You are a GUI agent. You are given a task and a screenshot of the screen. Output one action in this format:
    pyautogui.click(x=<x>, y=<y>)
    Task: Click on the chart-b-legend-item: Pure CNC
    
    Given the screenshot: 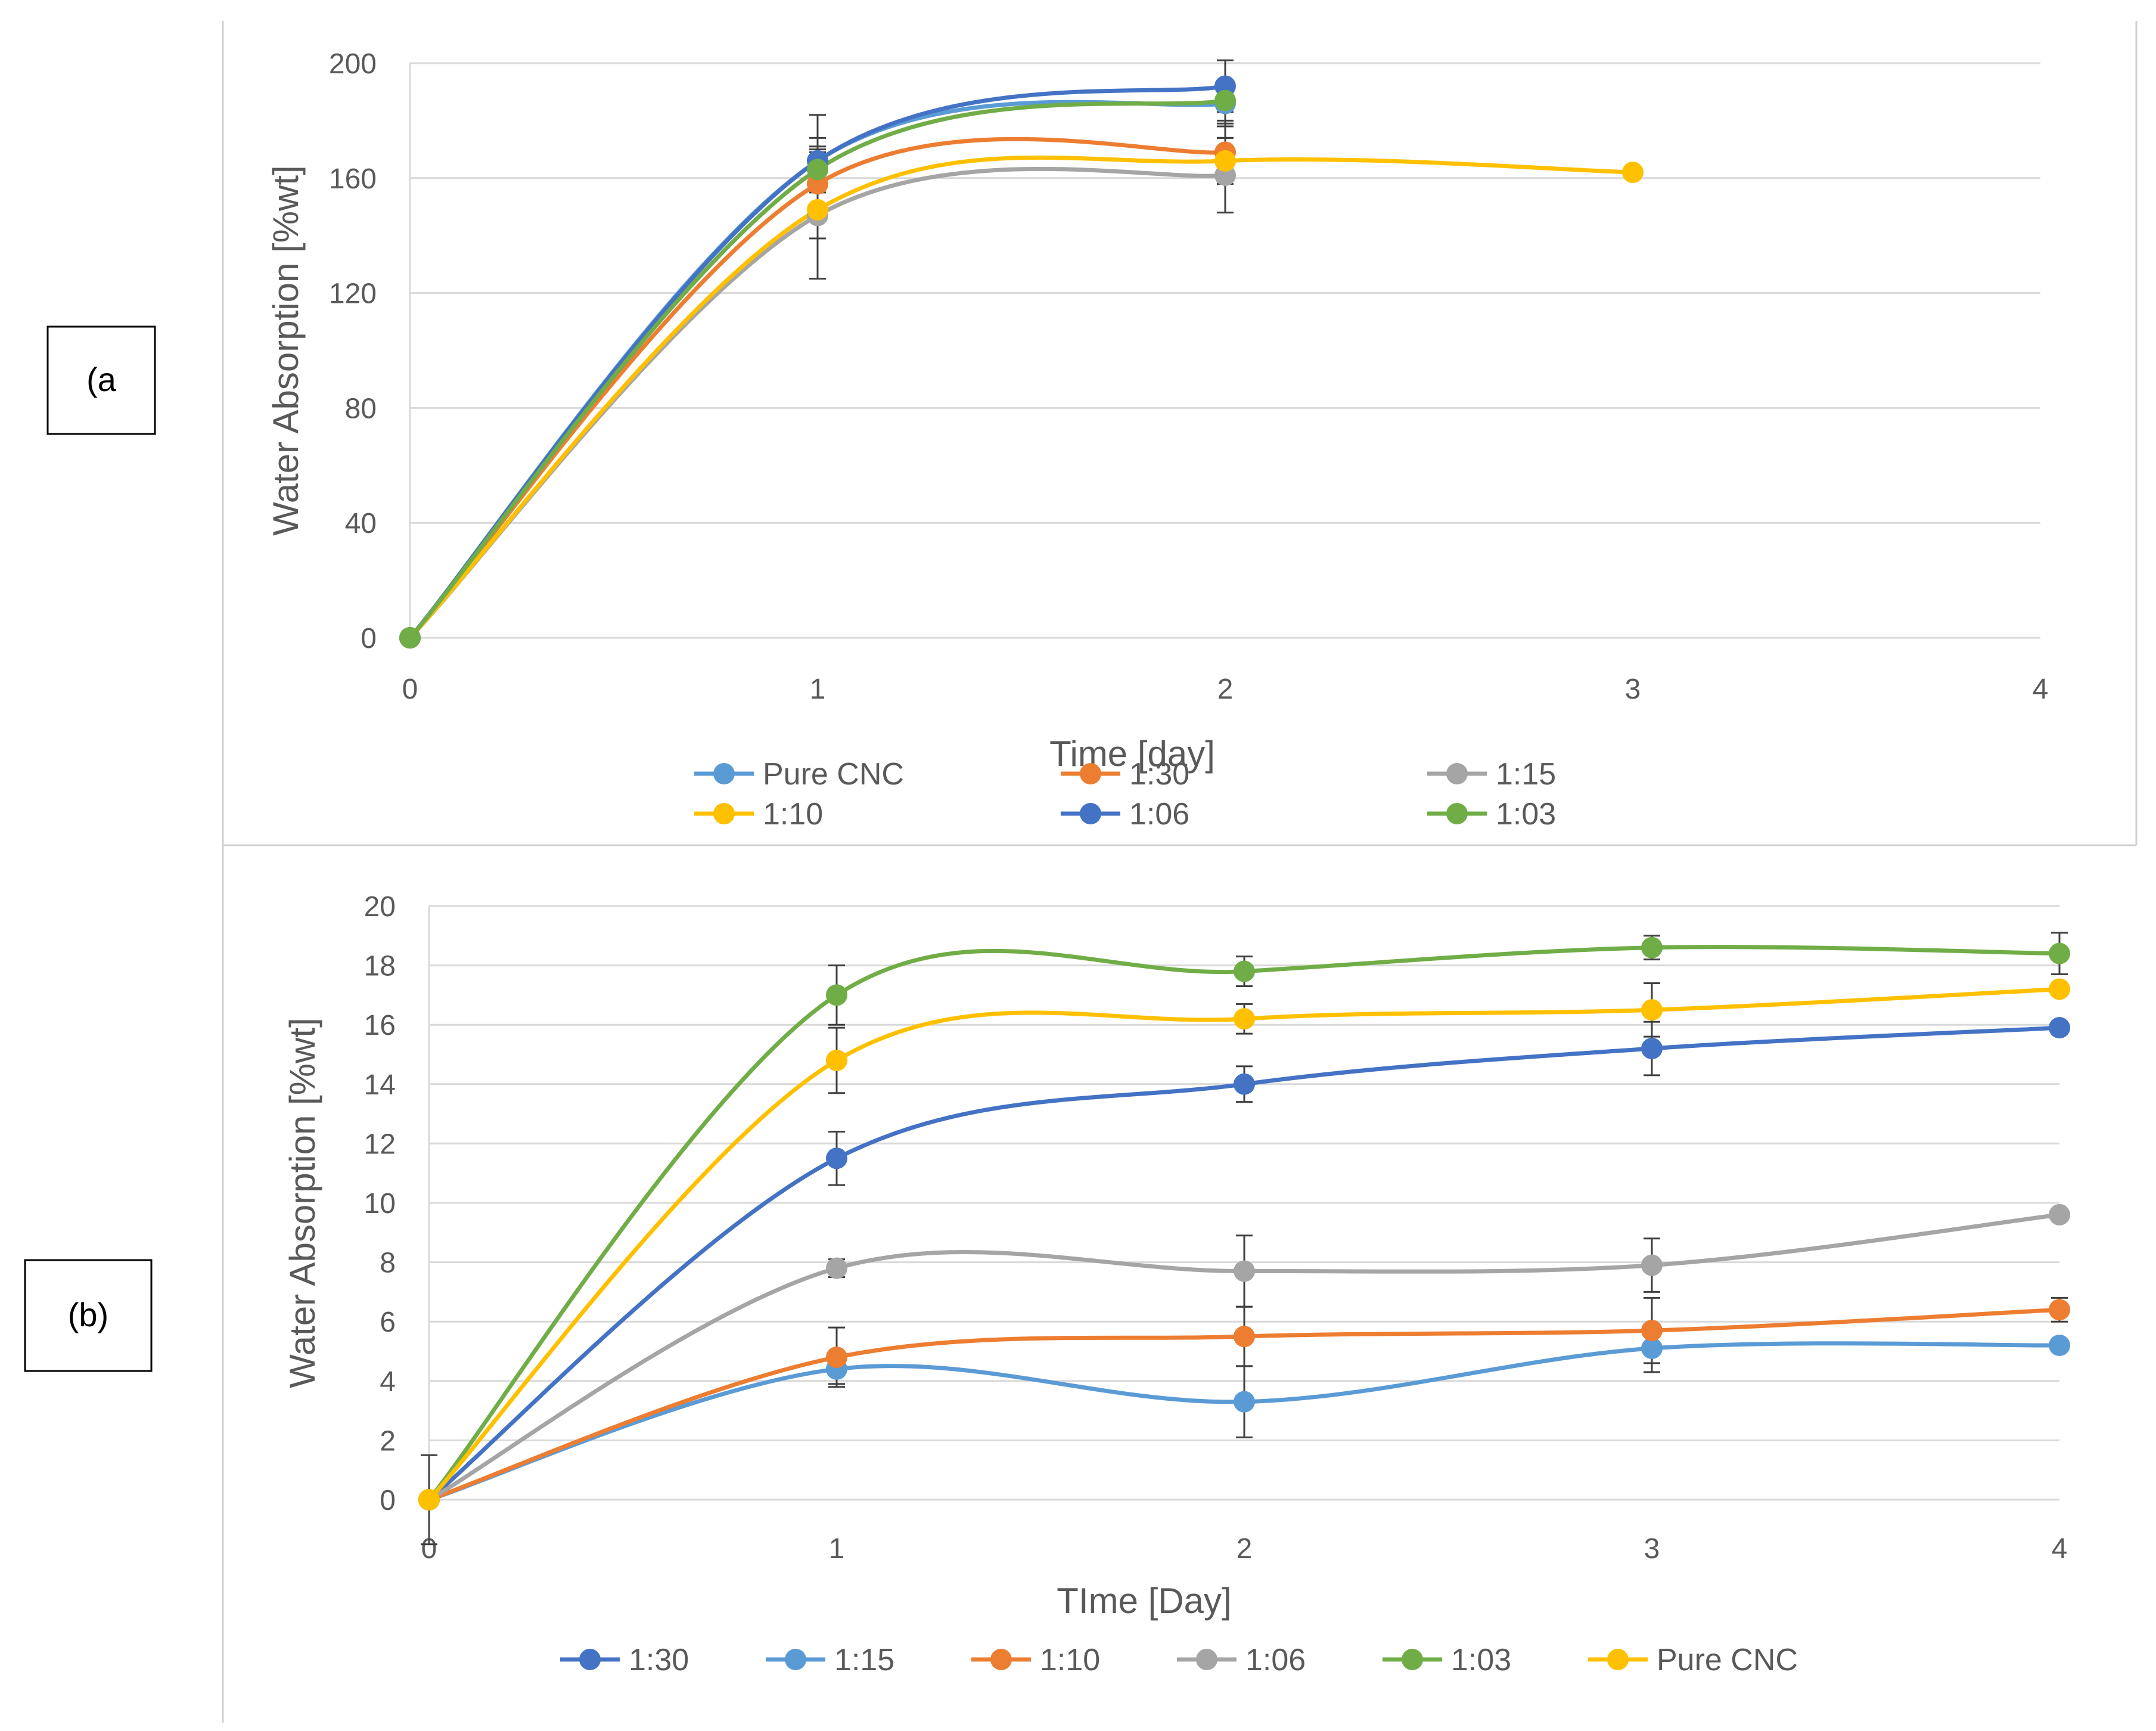 What is the action you would take?
    pyautogui.click(x=1693, y=1660)
    